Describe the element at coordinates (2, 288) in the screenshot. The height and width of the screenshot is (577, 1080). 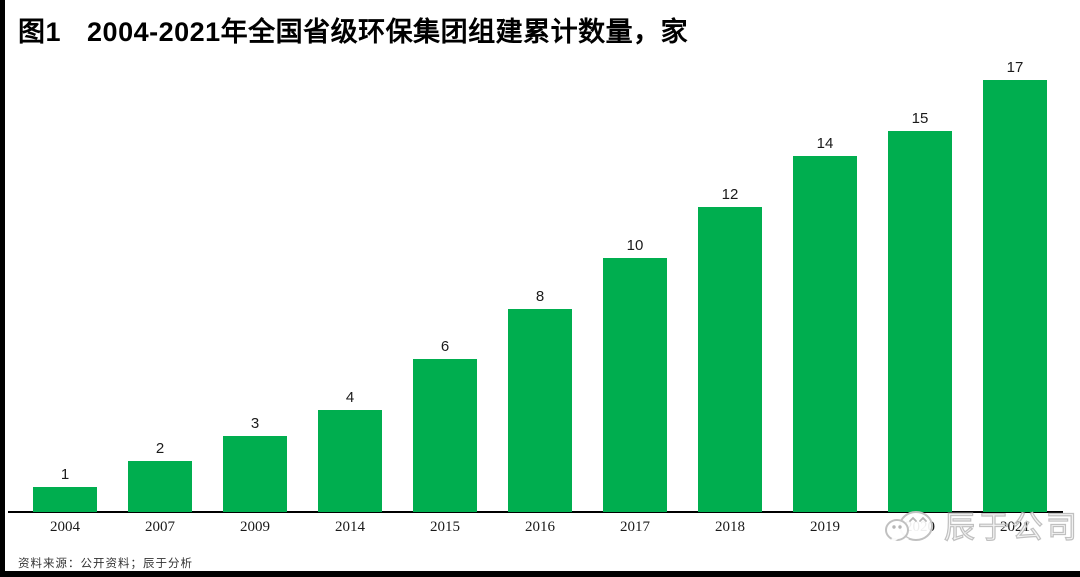
I see `left-border-rule` at that location.